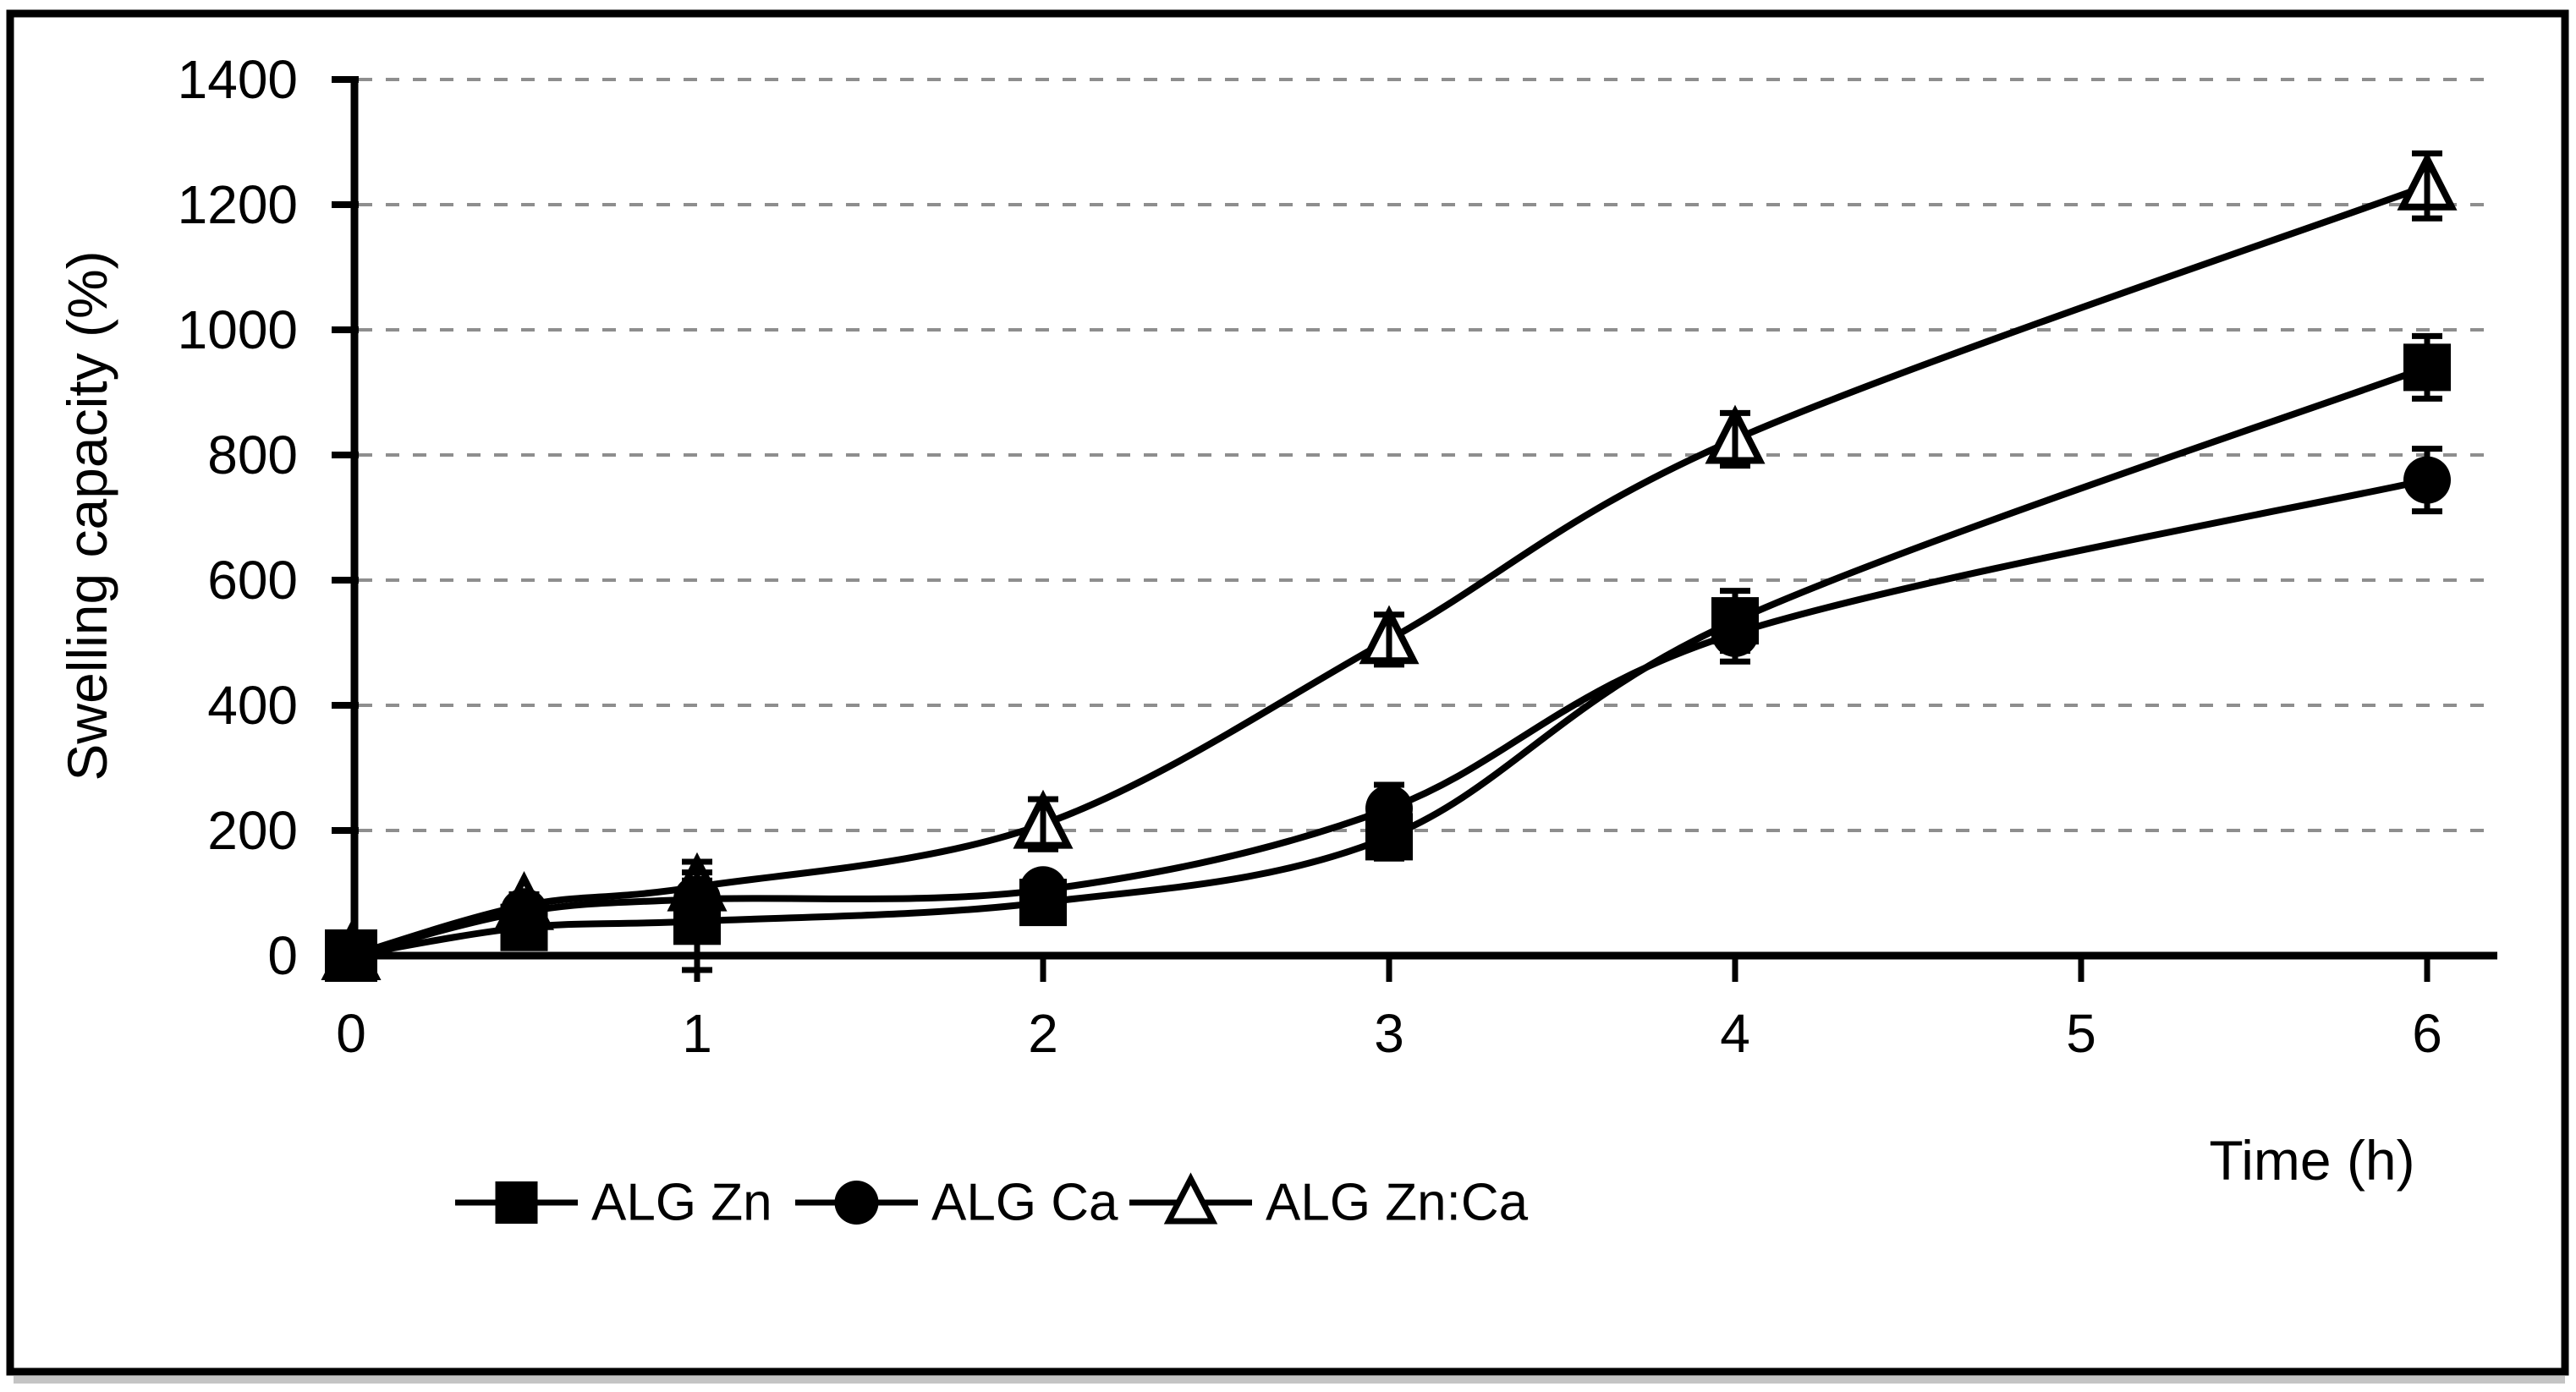 The image size is (2576, 1392). I want to click on y-tick-label-0: 0, so click(282, 956).